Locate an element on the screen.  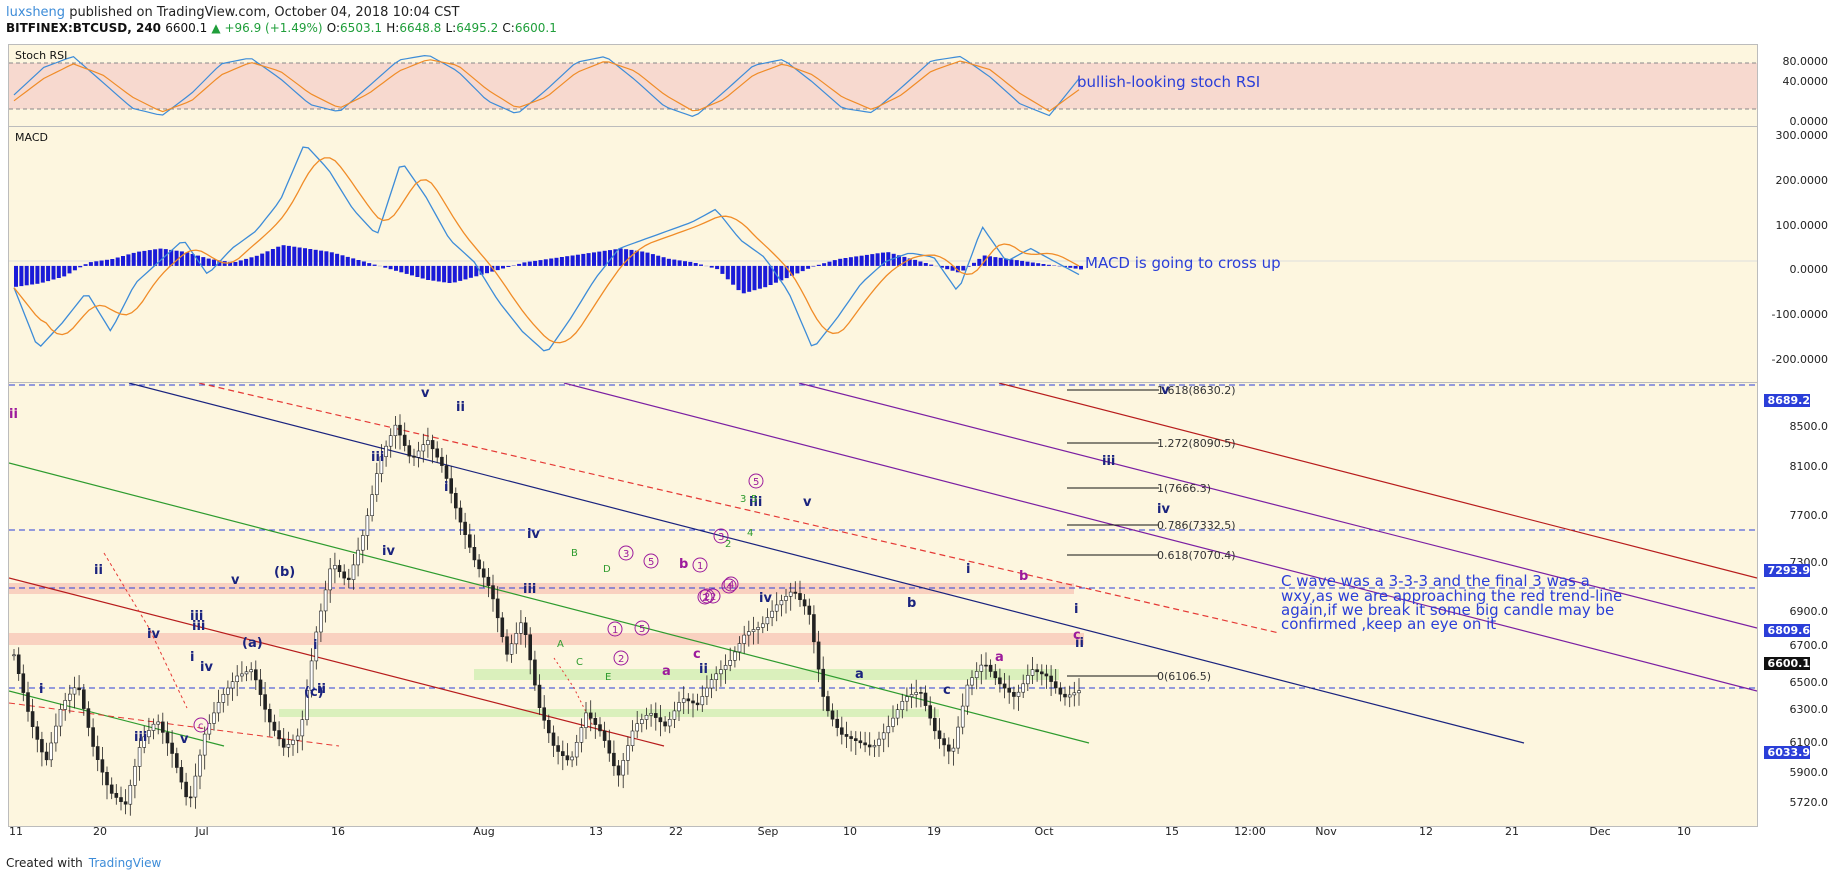
svg-text: 2 is located at coordinates (621, 659).